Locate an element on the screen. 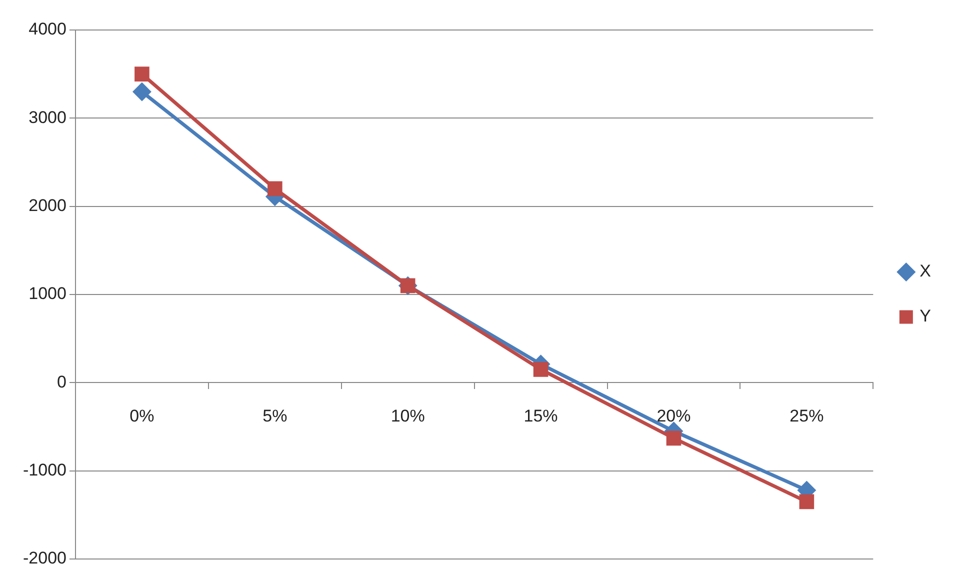 The height and width of the screenshot is (579, 956). legend-label: Y is located at coordinates (926, 316).